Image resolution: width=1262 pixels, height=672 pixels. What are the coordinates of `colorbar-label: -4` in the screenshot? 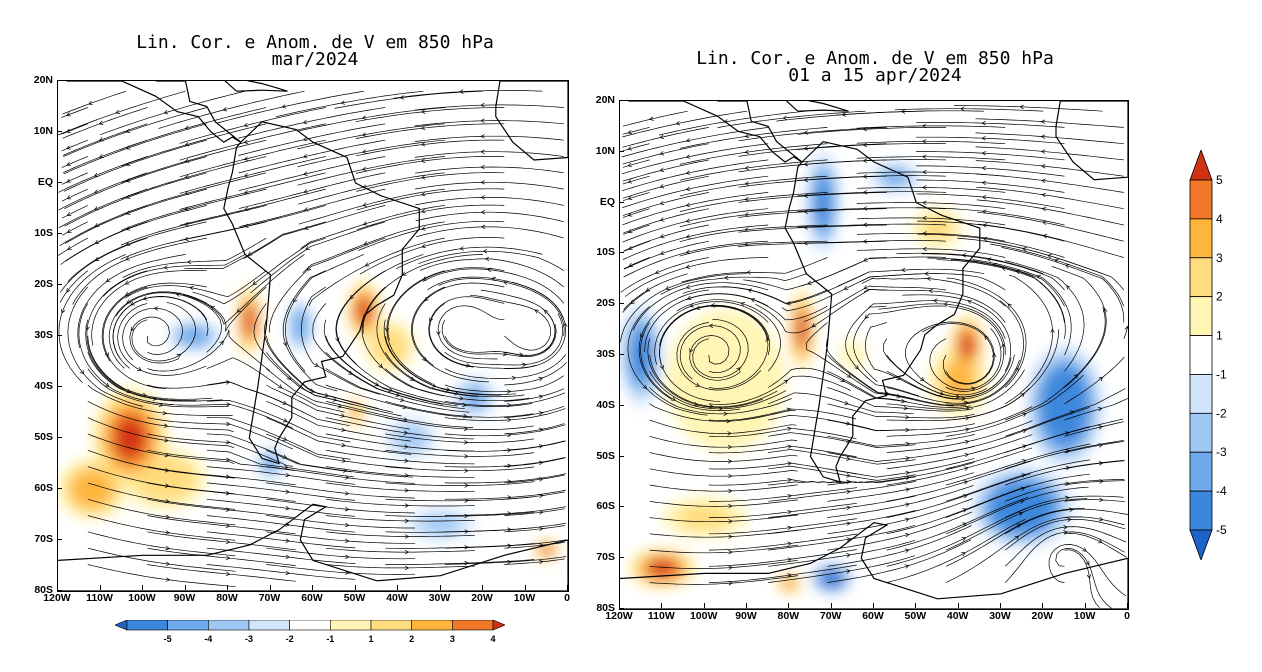 It's located at (1221, 491).